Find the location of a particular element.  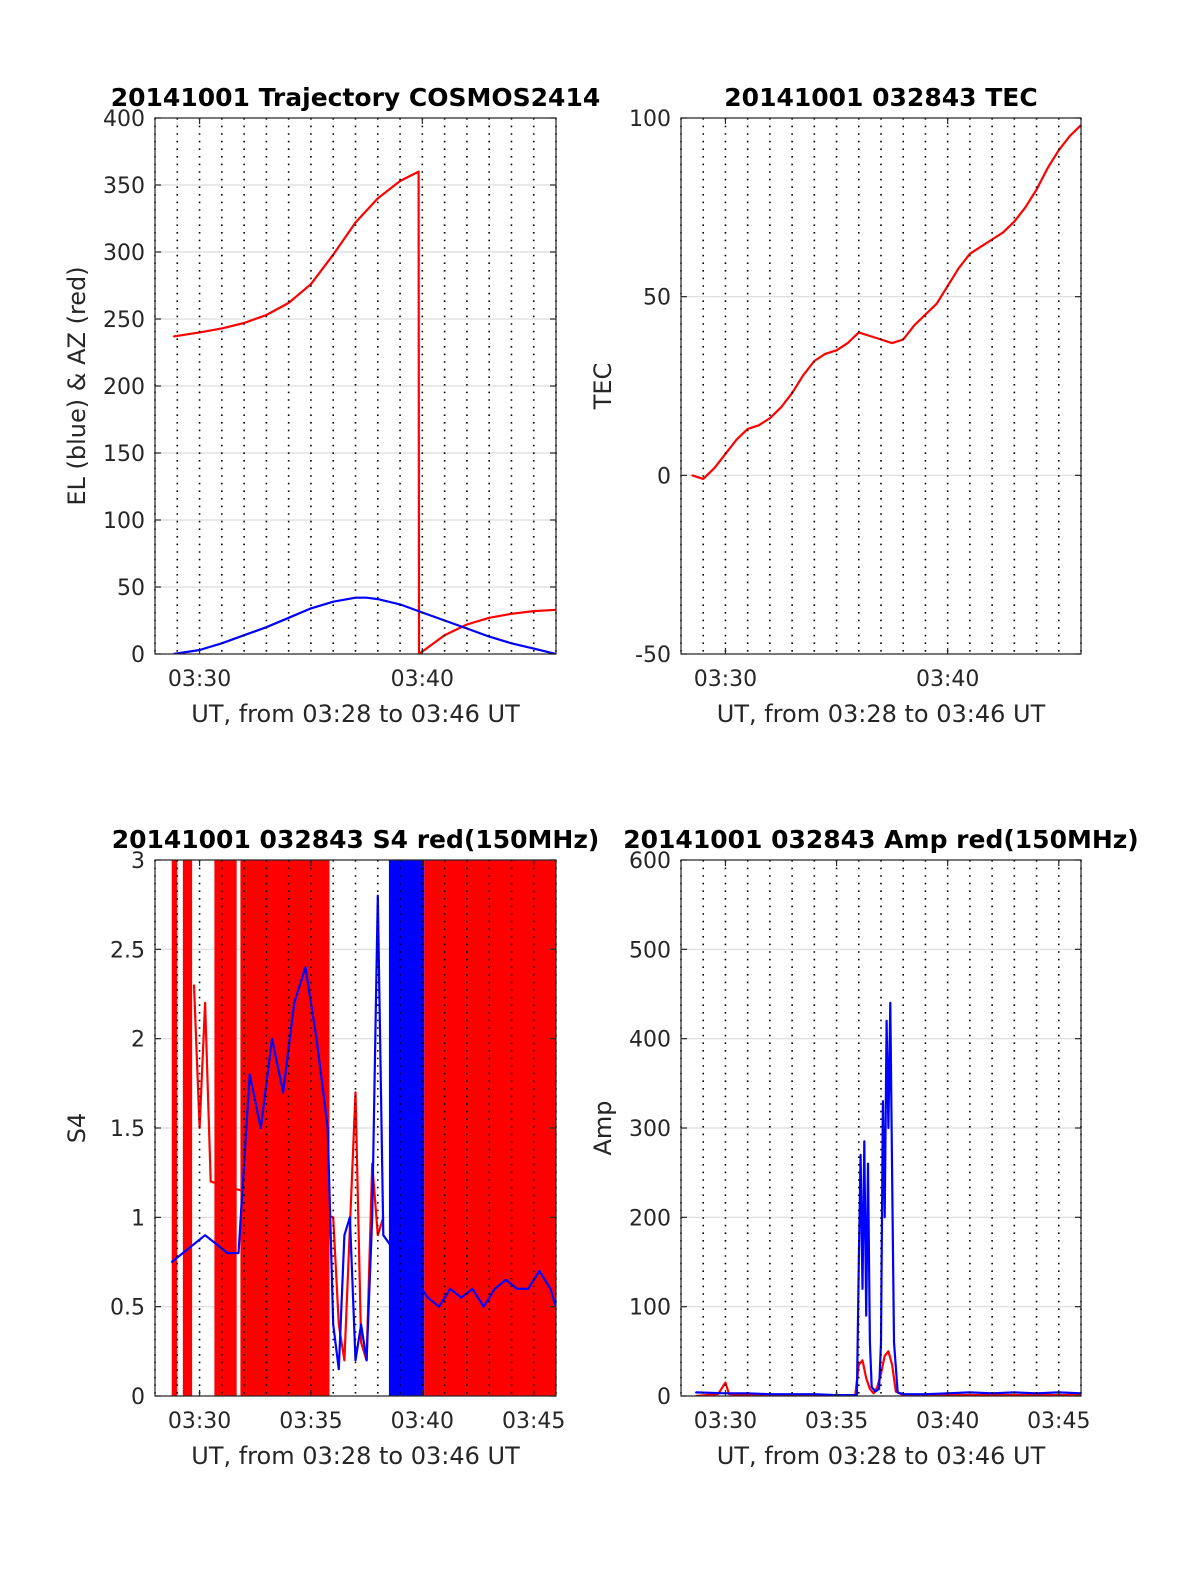

x-tick-label: 03:30 is located at coordinates (725, 679).